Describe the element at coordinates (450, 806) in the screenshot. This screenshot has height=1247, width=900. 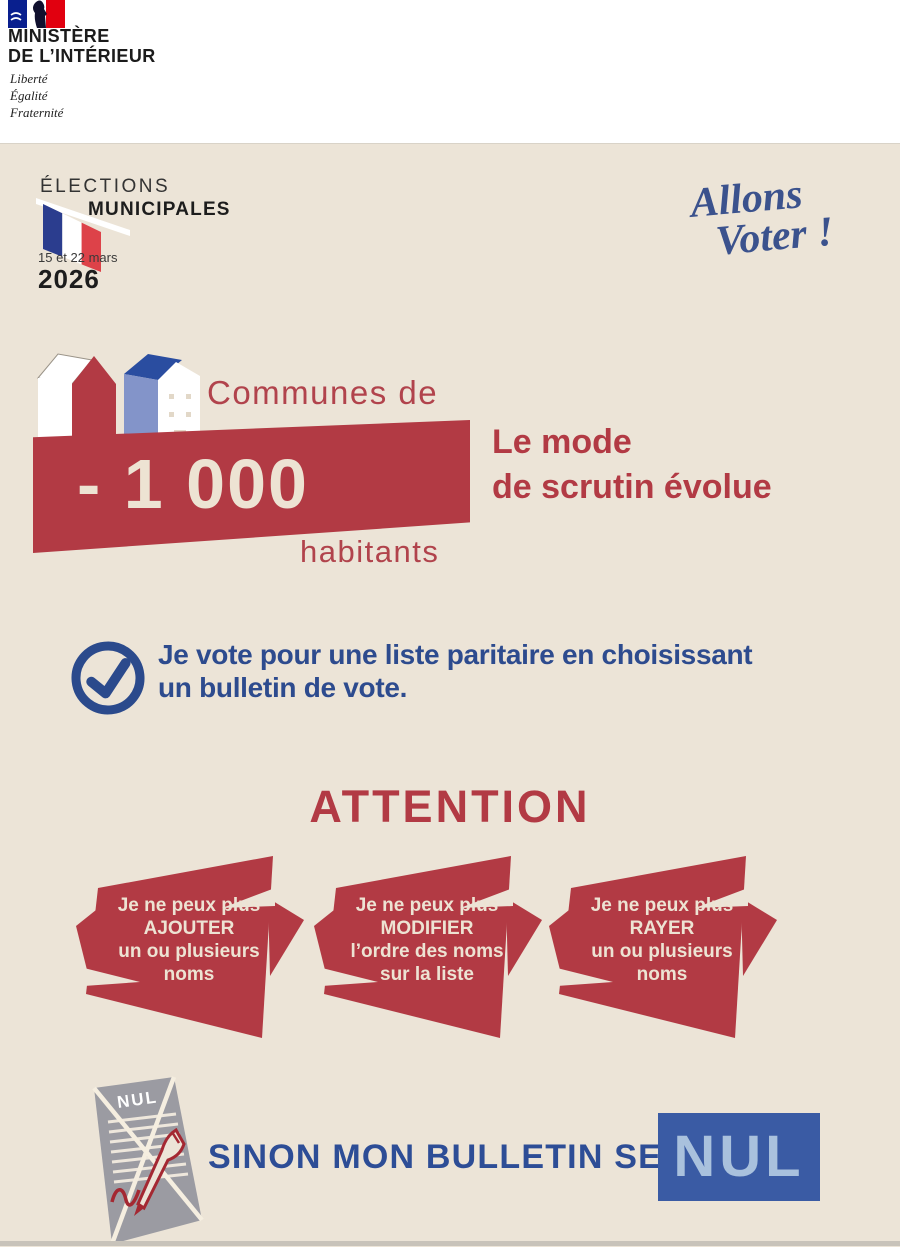
I see `attention-title: ATTENTION` at that location.